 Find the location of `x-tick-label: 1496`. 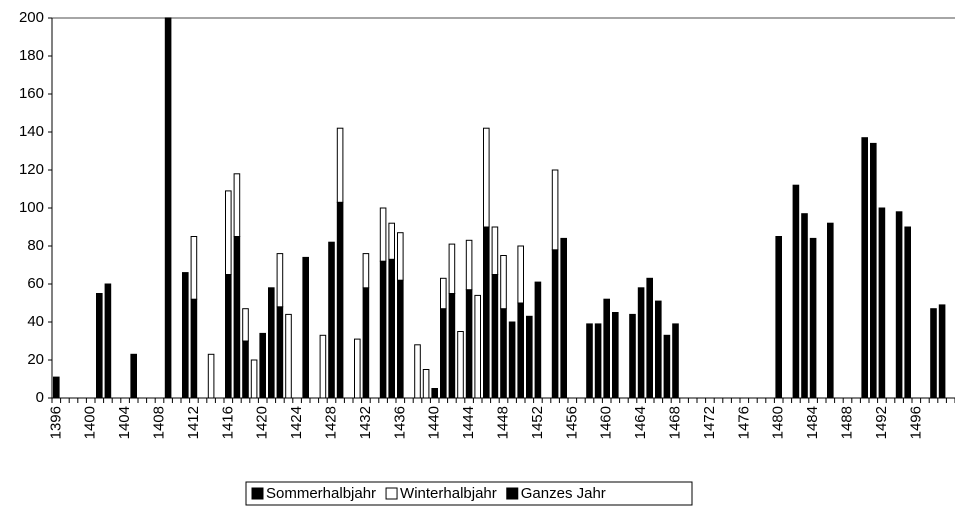

x-tick-label: 1496 is located at coordinates (915, 422).